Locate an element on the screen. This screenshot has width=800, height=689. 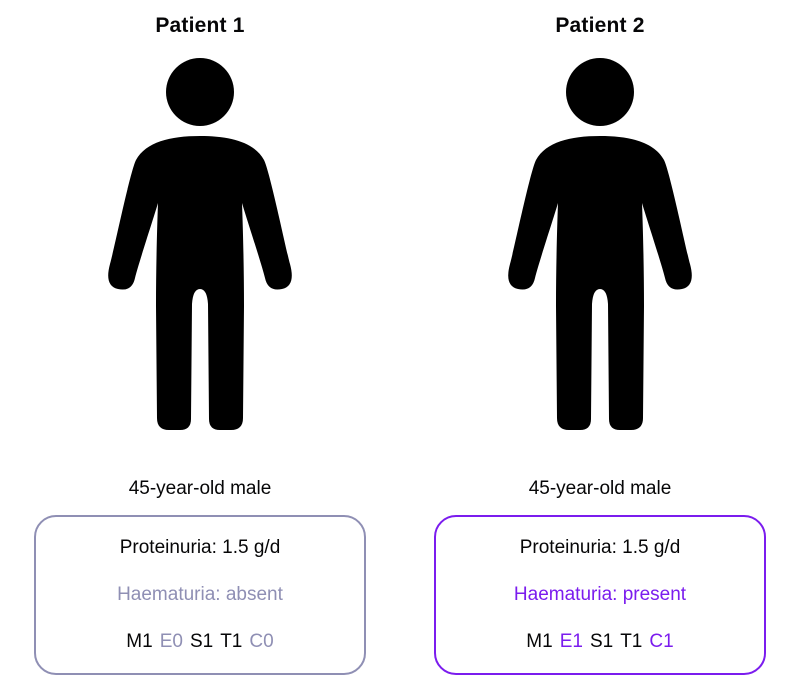
patient-2-proteinuria-line: Proteinuria: 1.5 g/d is located at coordinates (600, 547).